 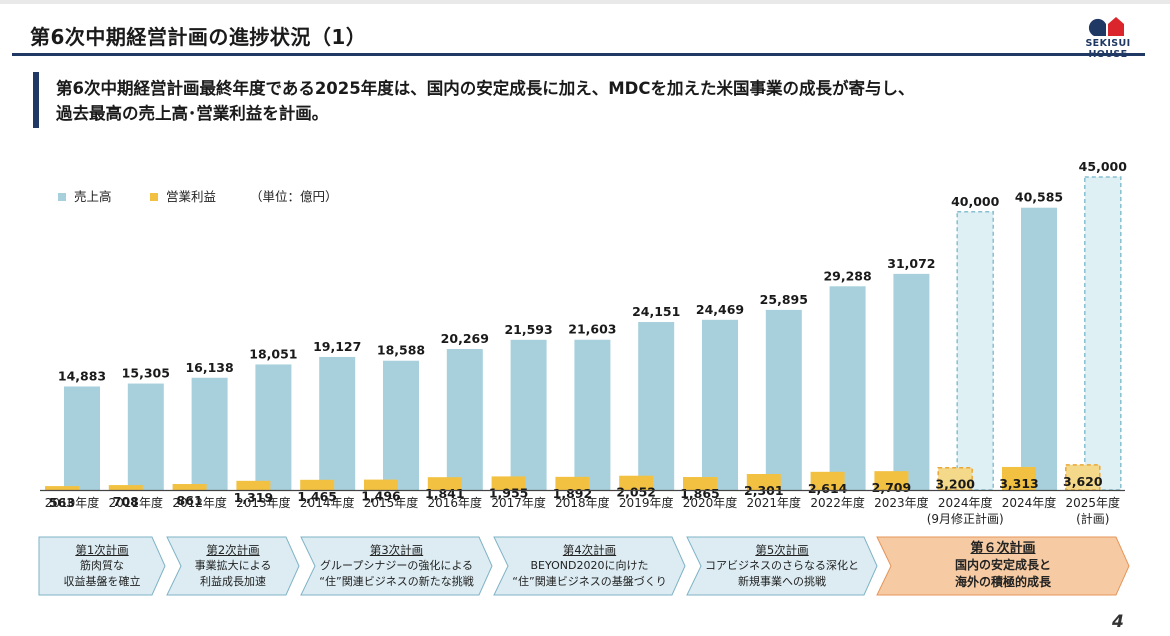 I want to click on phase-title: 第６次計画, so click(x=1003, y=548).